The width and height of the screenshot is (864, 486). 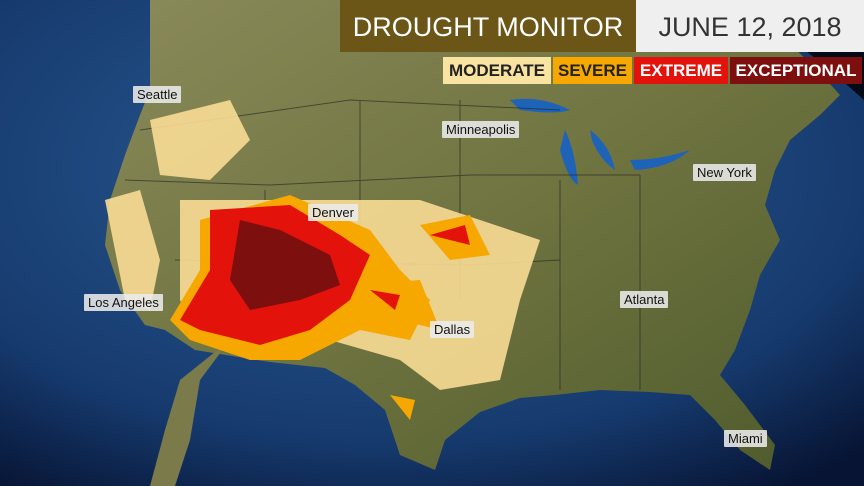 I want to click on date: JUNE 12, 2018, so click(x=750, y=26).